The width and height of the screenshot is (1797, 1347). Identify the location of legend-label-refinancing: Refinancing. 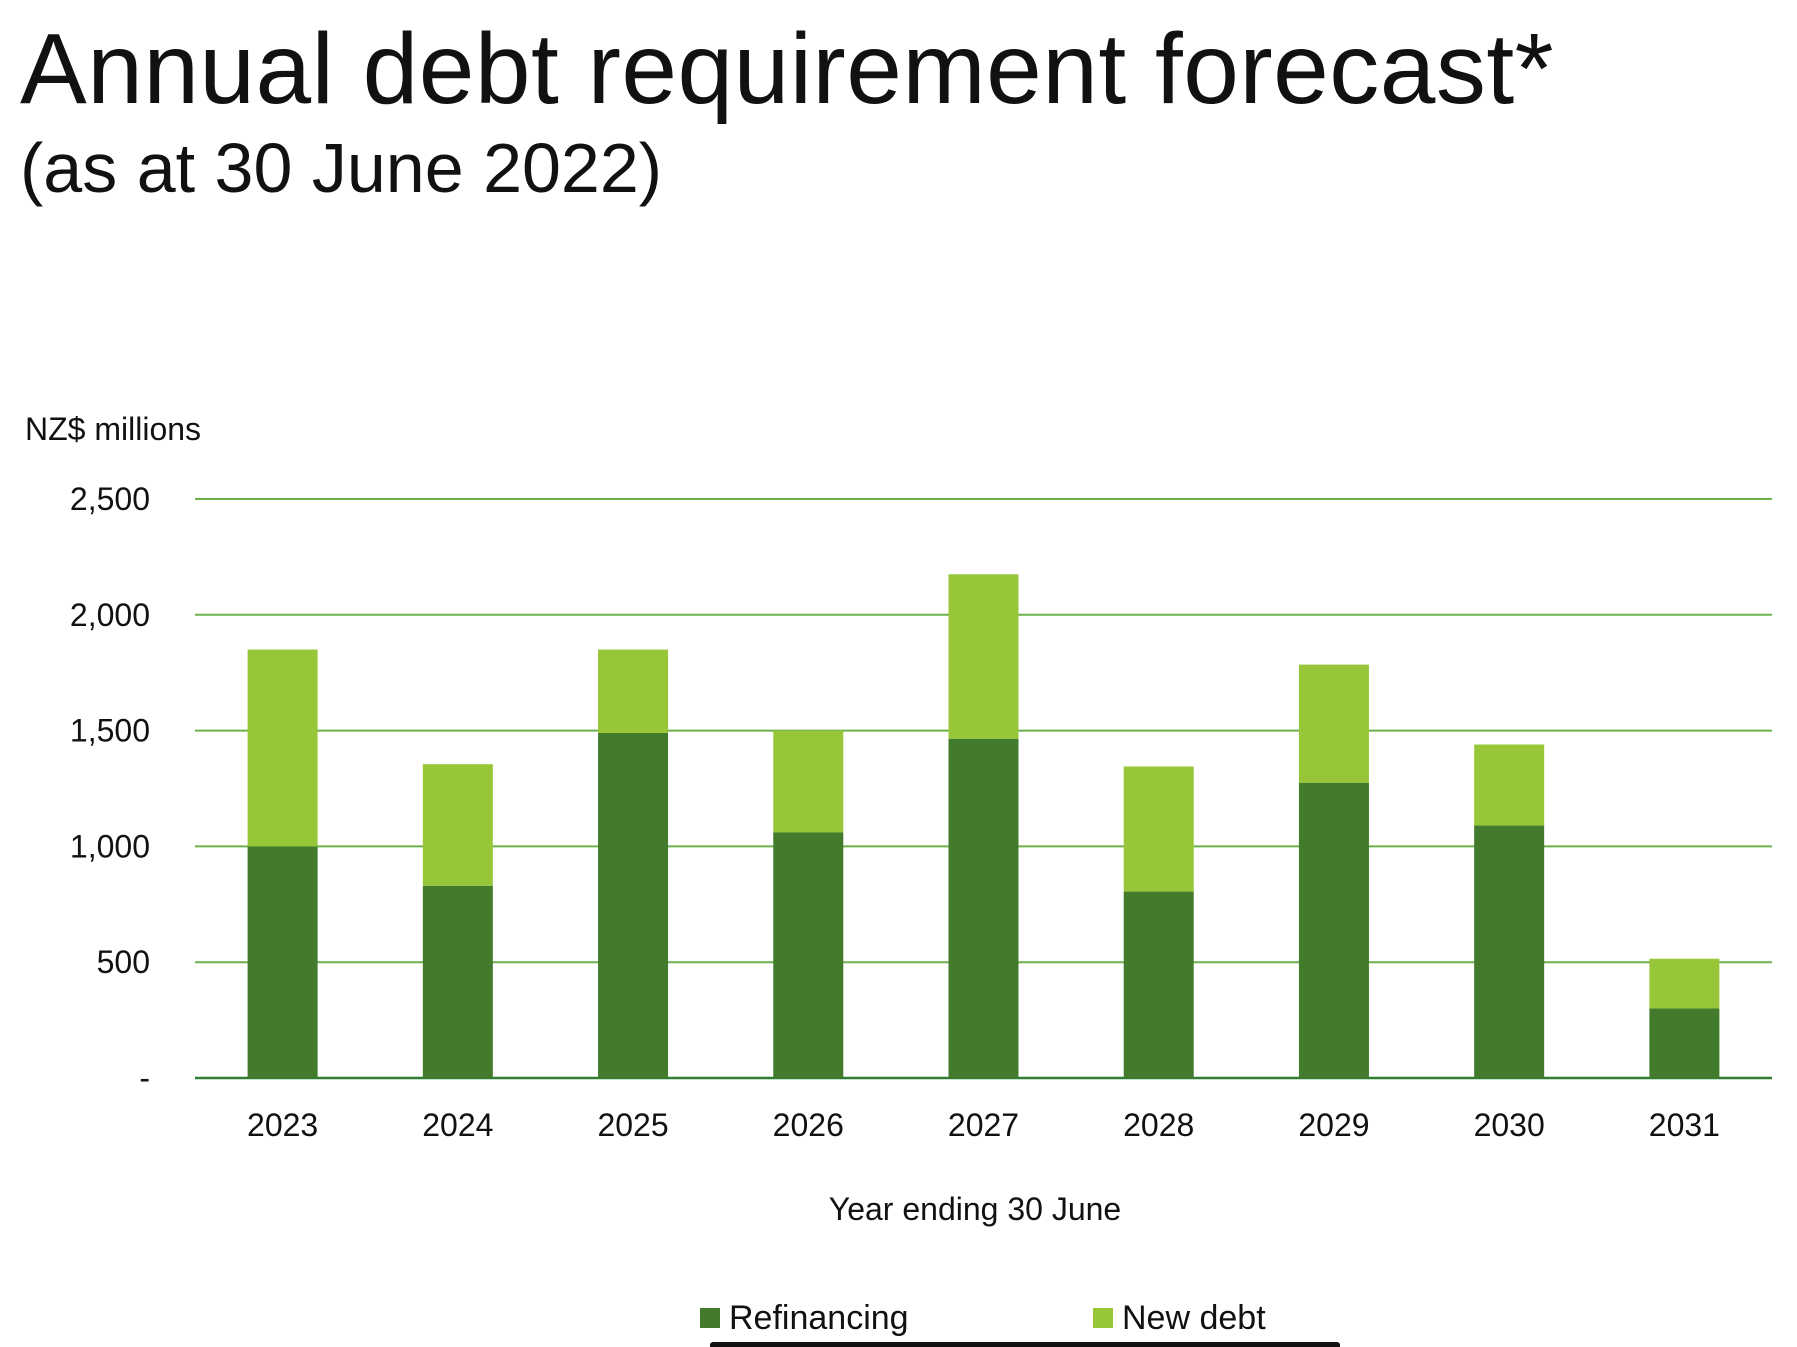
(819, 1318).